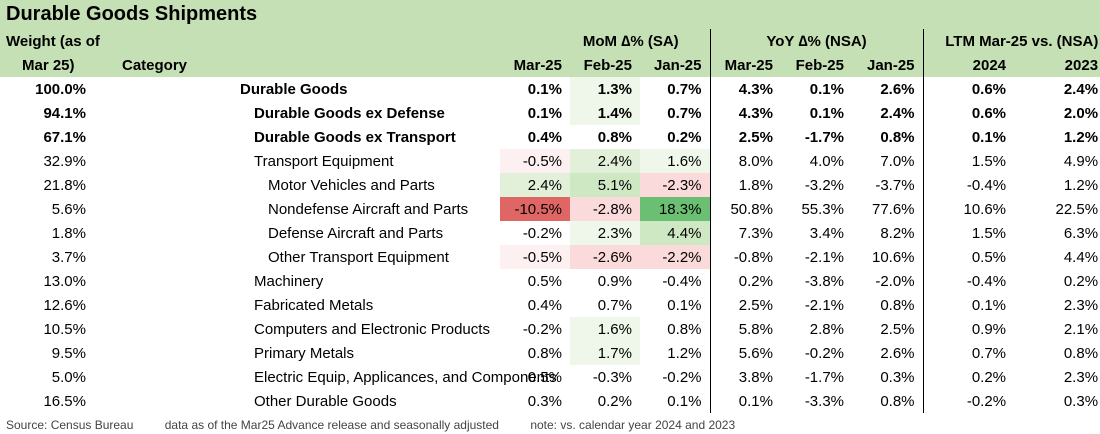 Image resolution: width=1100 pixels, height=434 pixels. Describe the element at coordinates (895, 281) in the screenshot. I see `yoy-cell: -2.0%` at that location.